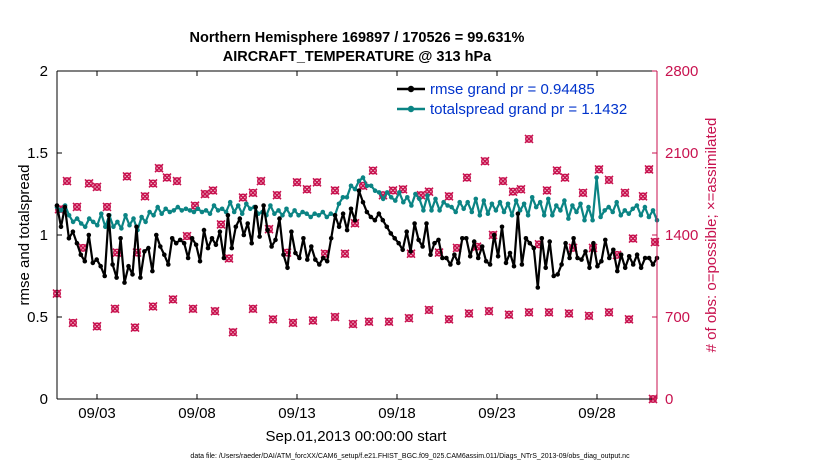  What do you see at coordinates (681, 71) in the screenshot?
I see `right-tick-label: 2800` at bounding box center [681, 71].